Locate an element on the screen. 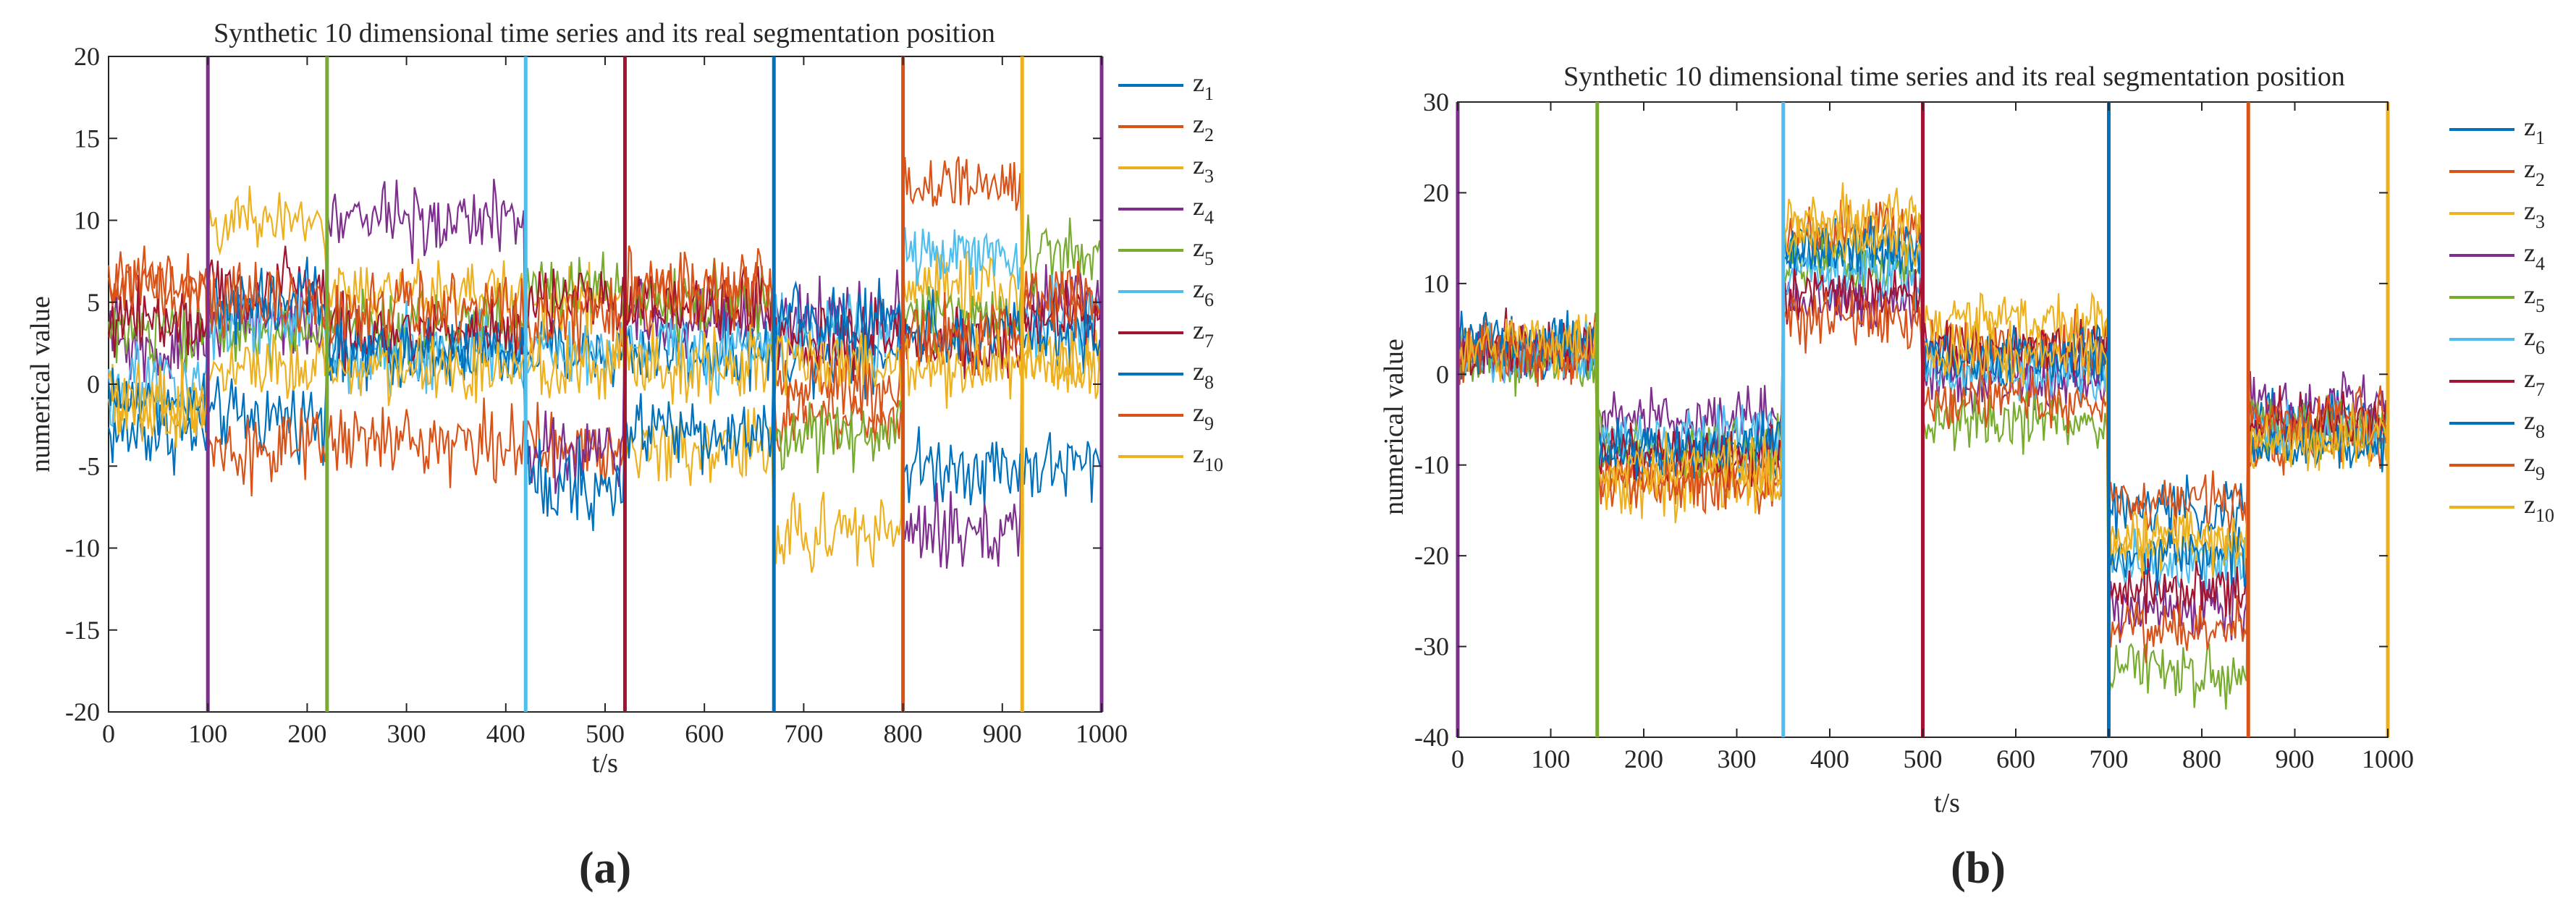 The image size is (2576, 908). y-tick-label: 15 is located at coordinates (87, 138).